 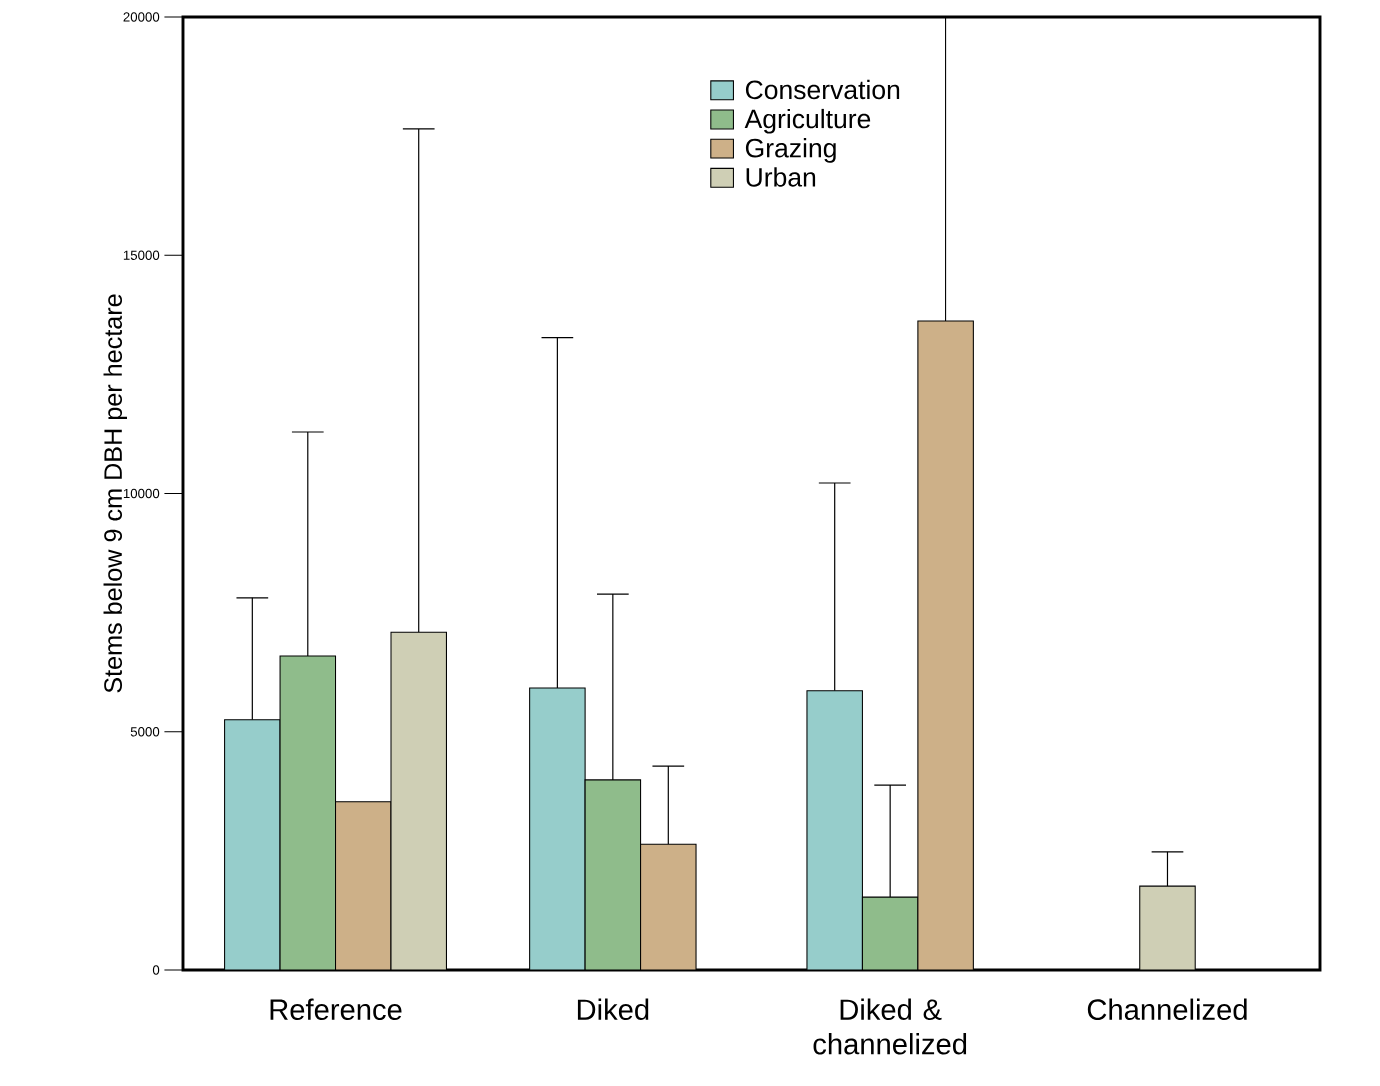 I want to click on legend-label: Grazing, so click(x=790, y=150).